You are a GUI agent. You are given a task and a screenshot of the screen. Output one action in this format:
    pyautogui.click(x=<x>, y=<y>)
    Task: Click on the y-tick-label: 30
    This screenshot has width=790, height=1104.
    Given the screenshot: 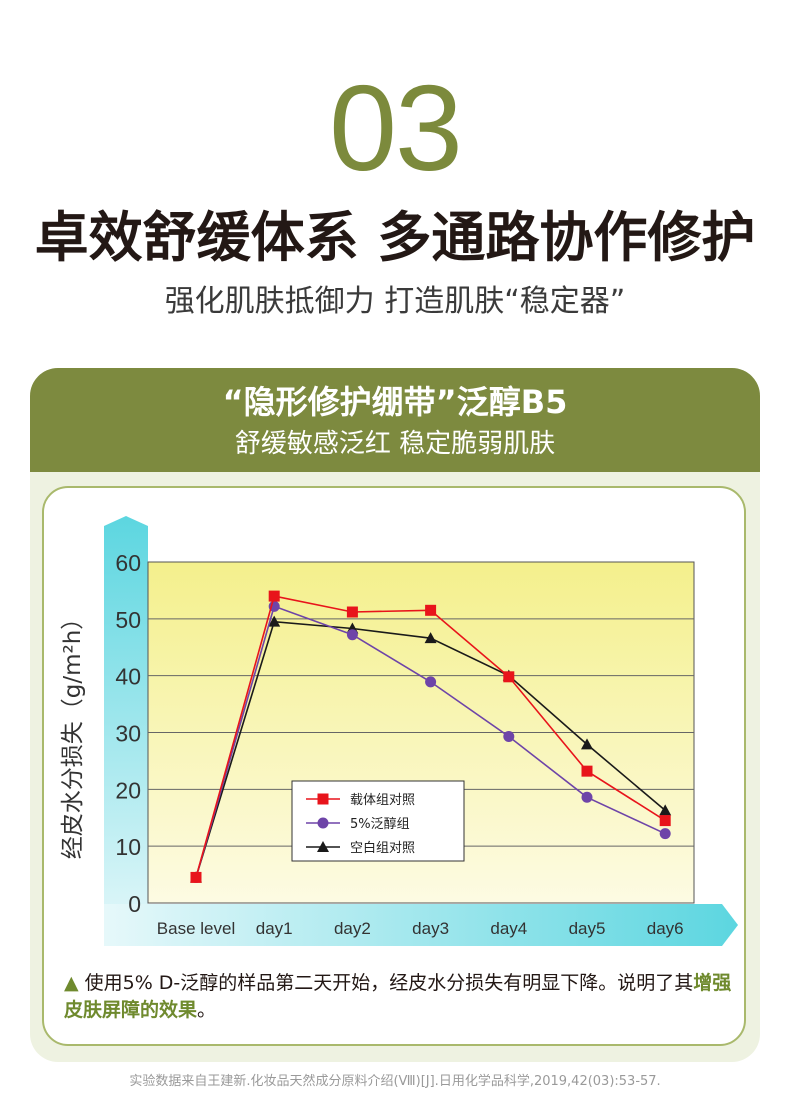 What is the action you would take?
    pyautogui.click(x=128, y=734)
    